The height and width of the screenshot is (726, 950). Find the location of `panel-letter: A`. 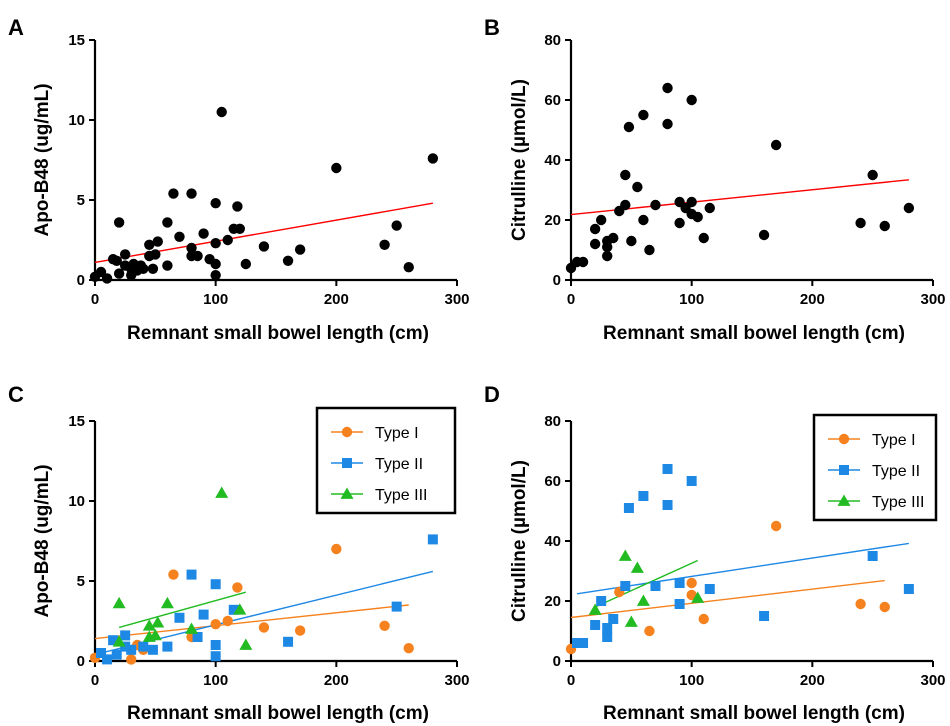

panel-letter: A is located at coordinates (16, 27).